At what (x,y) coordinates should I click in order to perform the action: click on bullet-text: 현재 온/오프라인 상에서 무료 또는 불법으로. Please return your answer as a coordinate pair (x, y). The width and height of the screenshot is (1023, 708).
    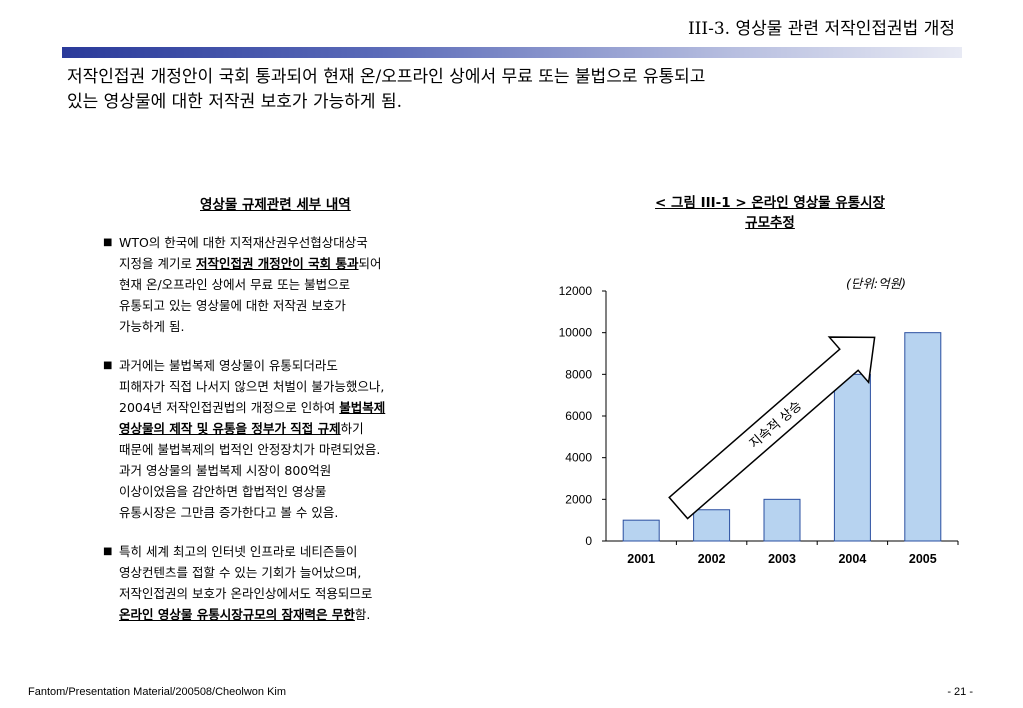
    Looking at the image, I should click on (235, 284).